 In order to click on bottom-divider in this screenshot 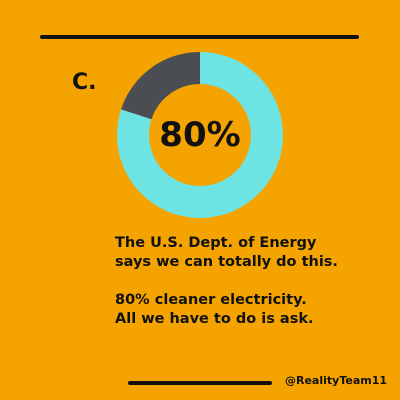, I will do `click(200, 383)`.